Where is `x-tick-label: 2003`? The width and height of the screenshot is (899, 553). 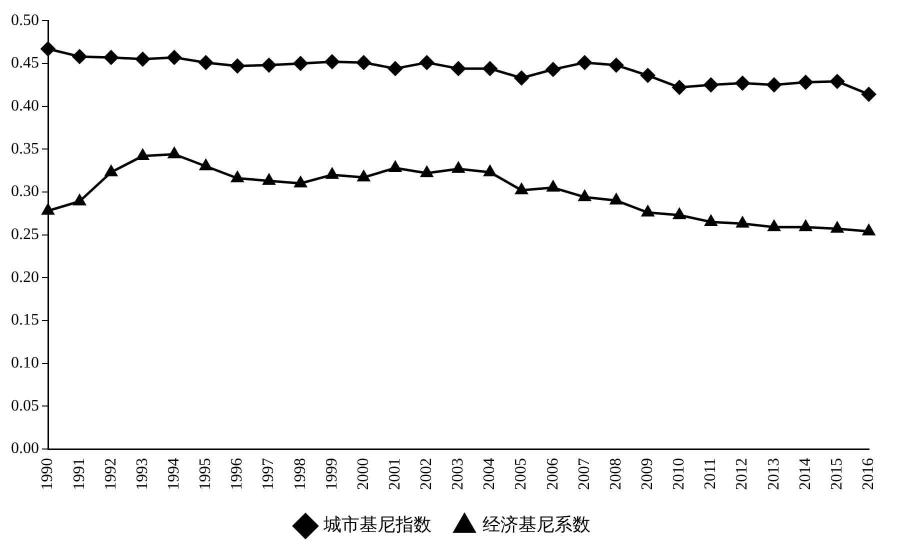 x-tick-label: 2003 is located at coordinates (458, 474).